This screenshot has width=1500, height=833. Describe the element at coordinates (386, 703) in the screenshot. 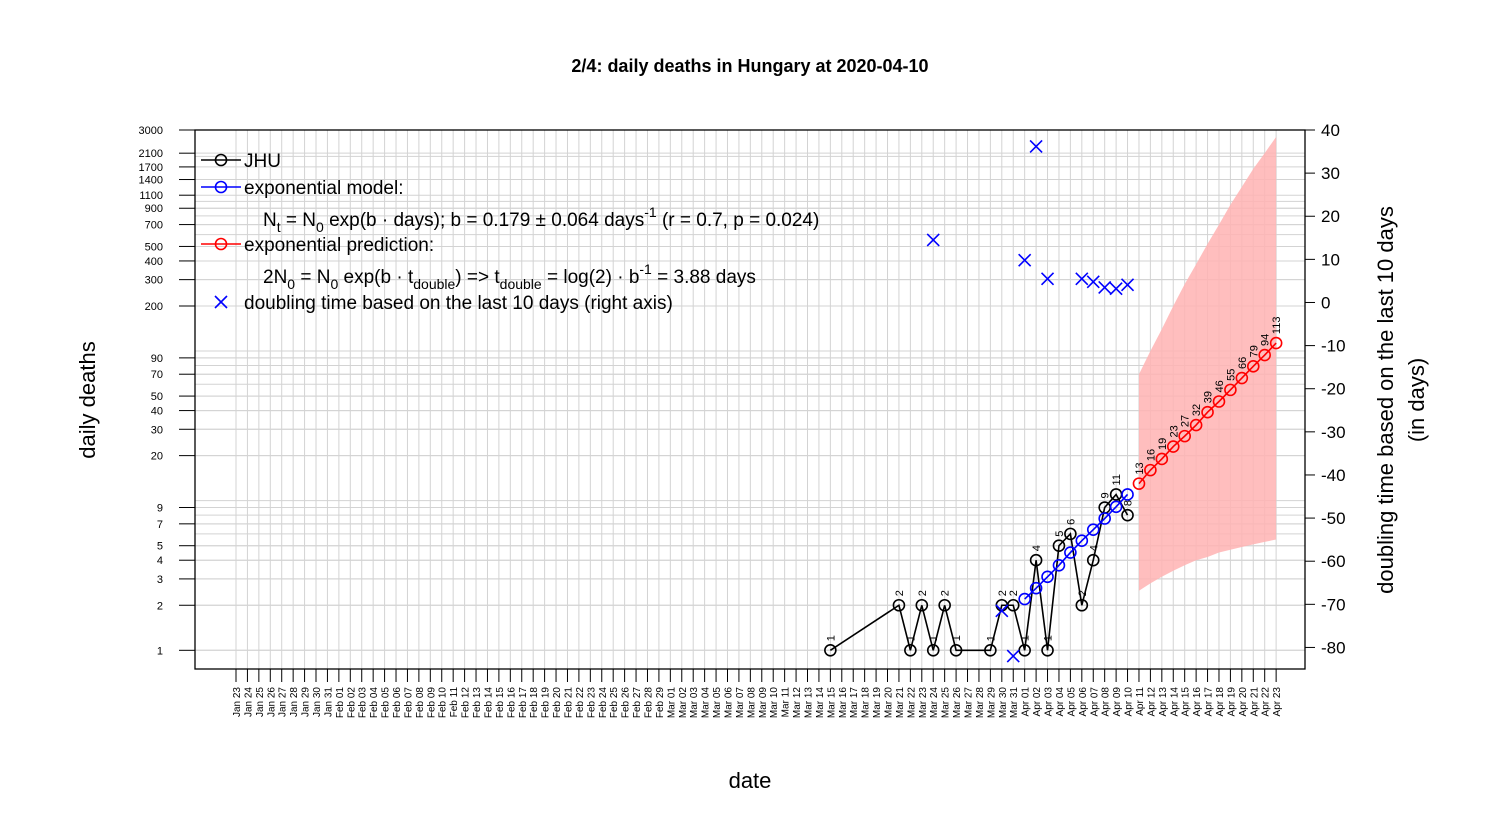

I see `x-tick-label: Feb 05` at that location.